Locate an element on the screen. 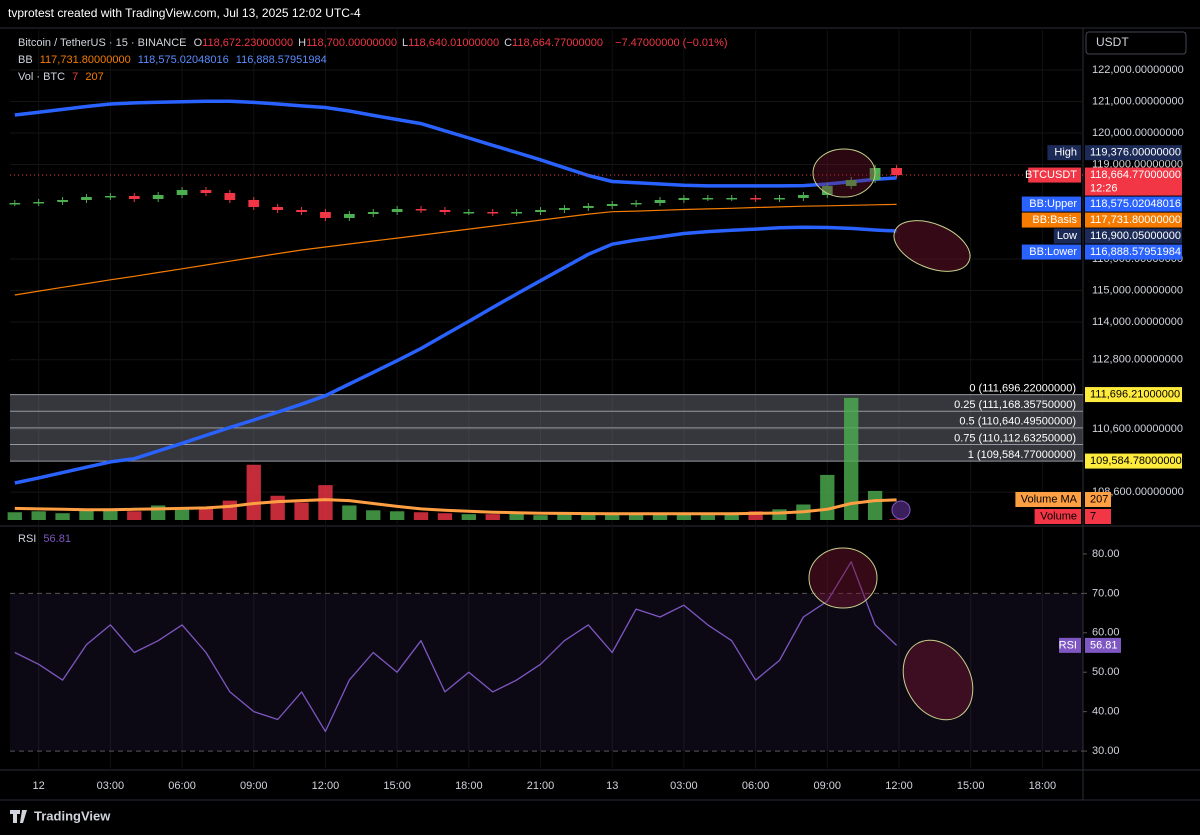  y-tick-label: 40.00 is located at coordinates (1106, 712).